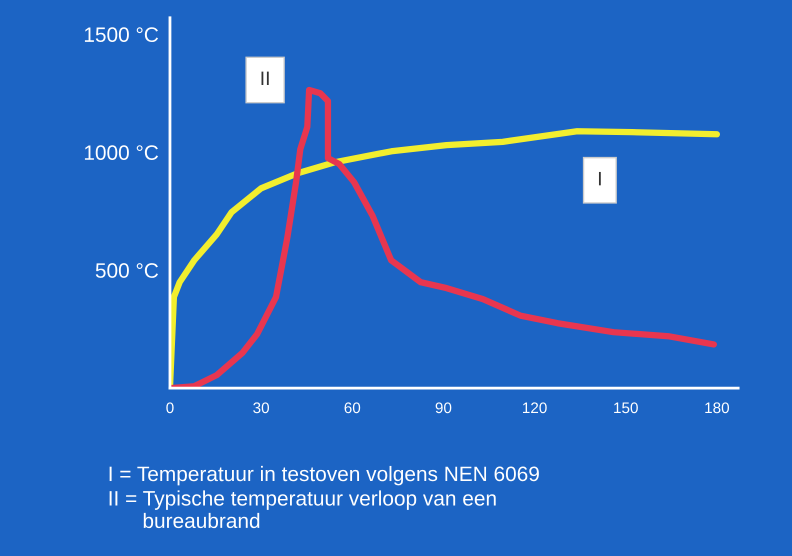 This screenshot has height=556, width=792. Describe the element at coordinates (121, 152) in the screenshot. I see `y-tick-label: 1000 °C` at that location.